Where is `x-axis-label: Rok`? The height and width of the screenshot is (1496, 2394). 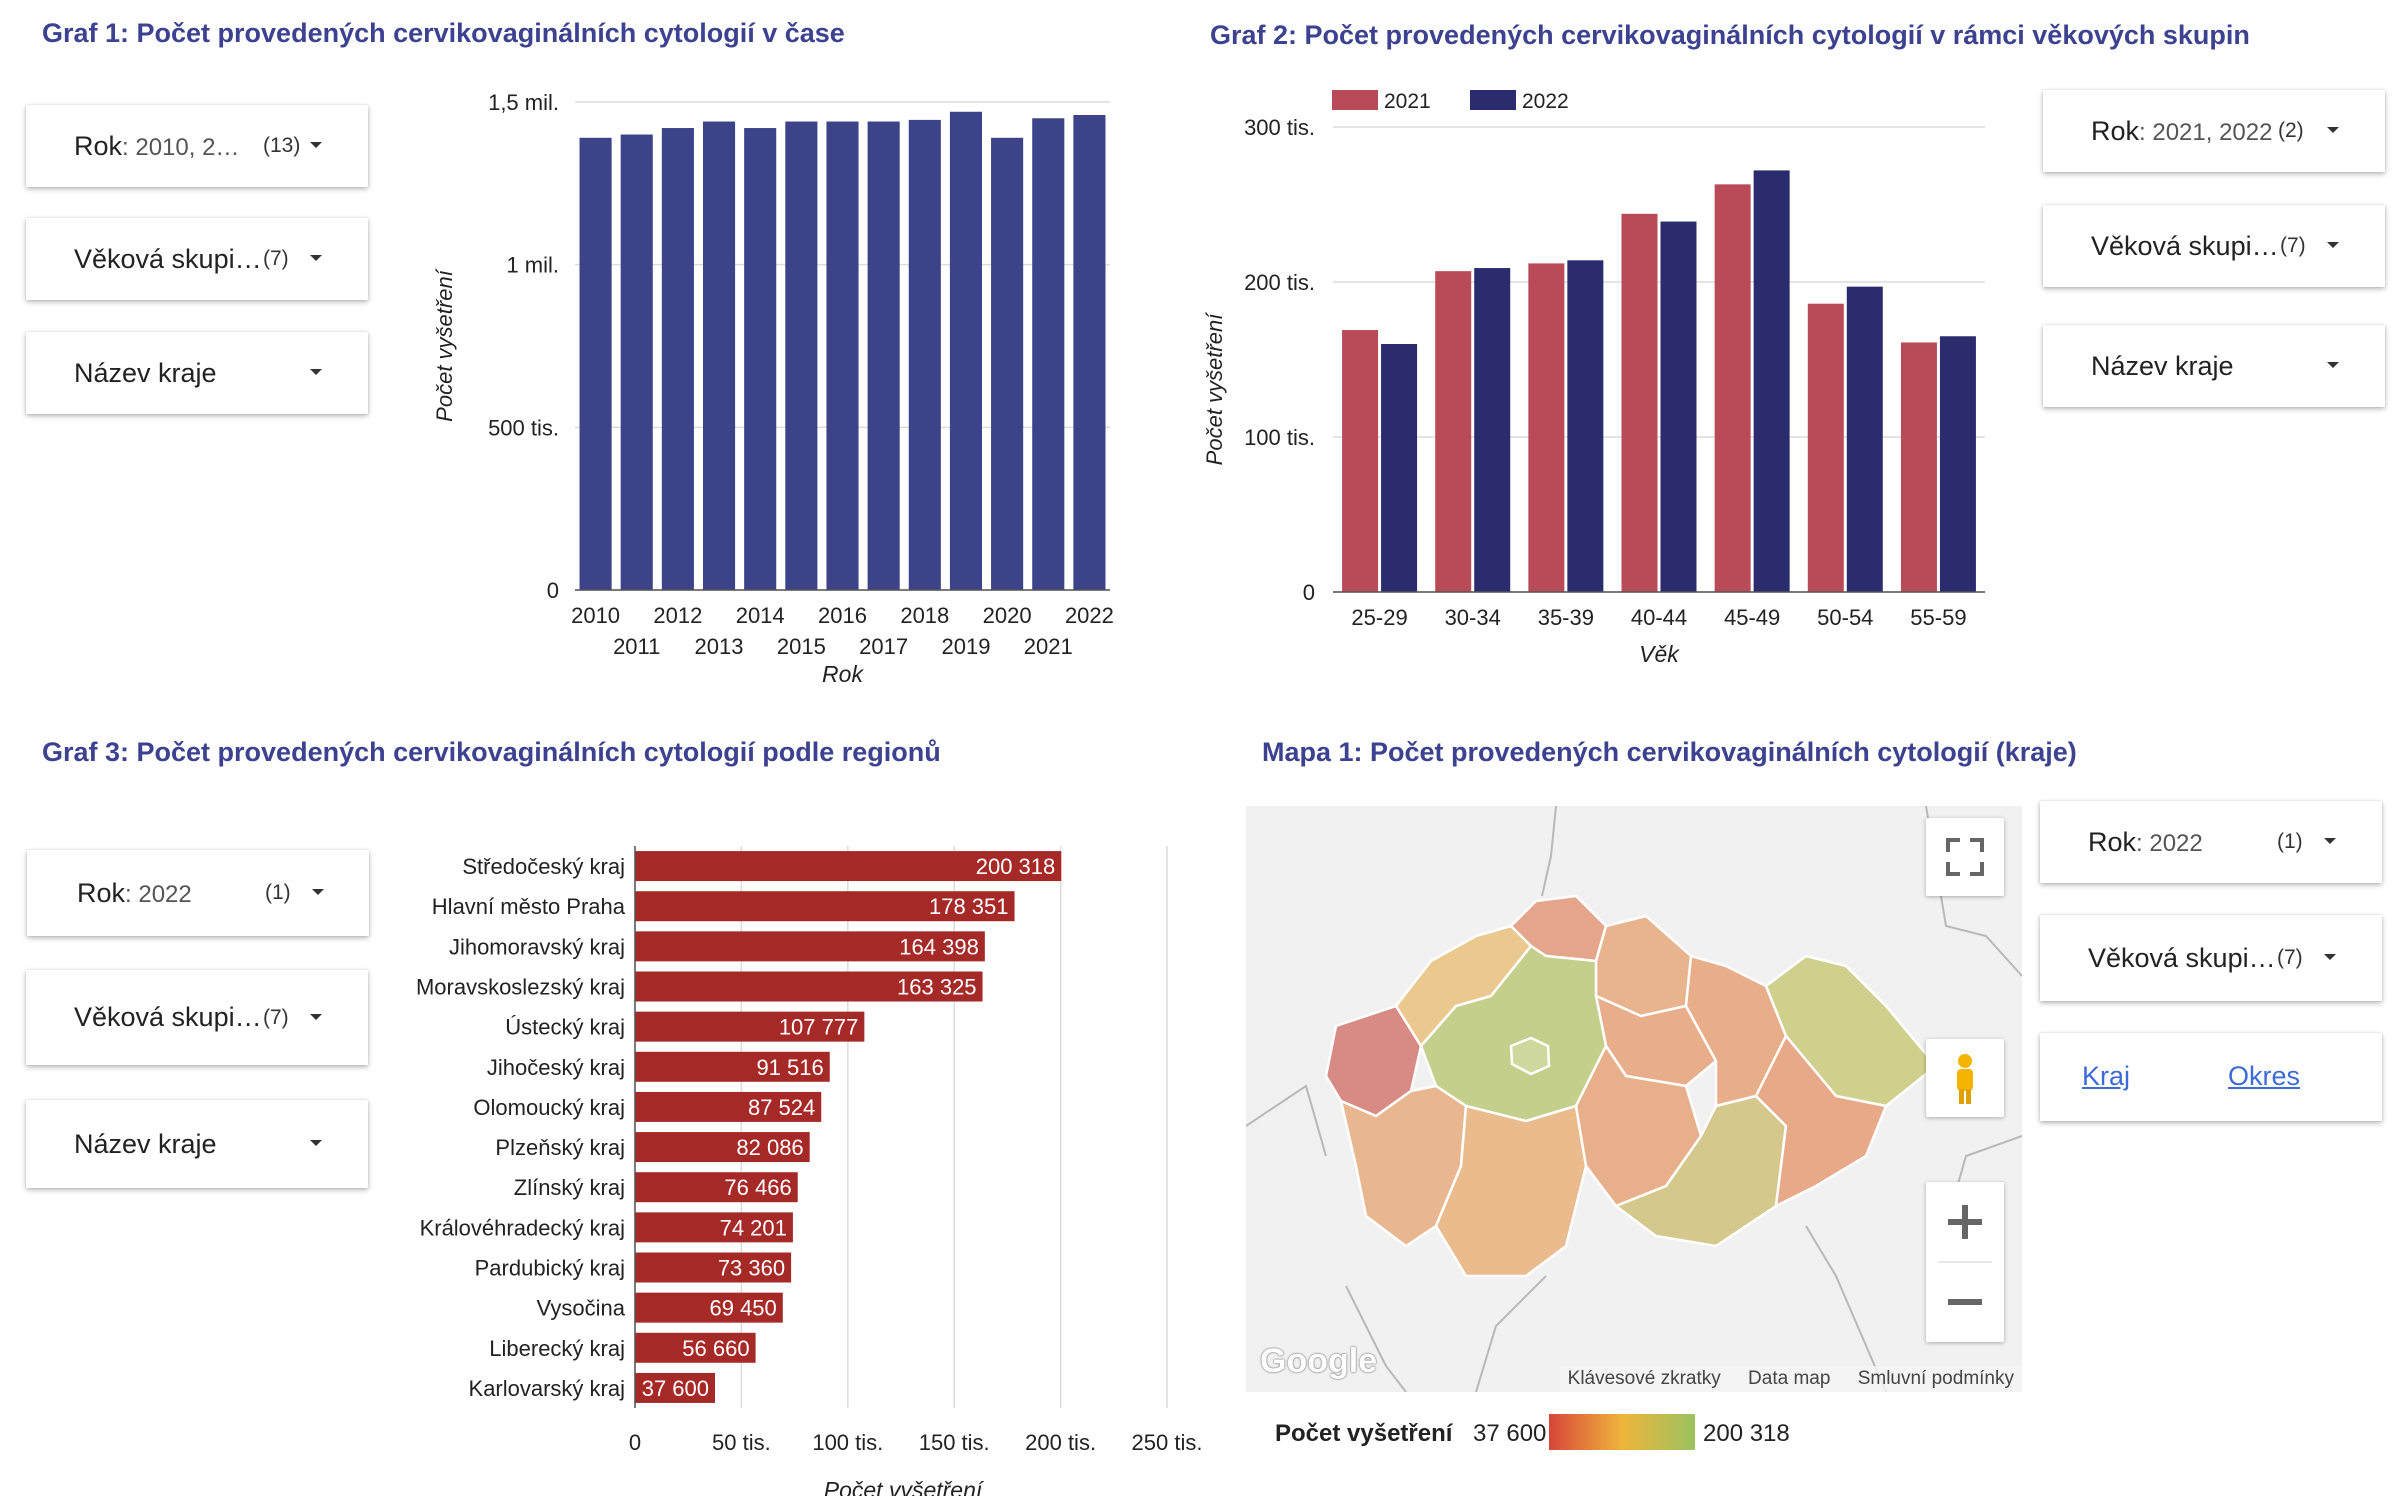 x-axis-label: Rok is located at coordinates (843, 674).